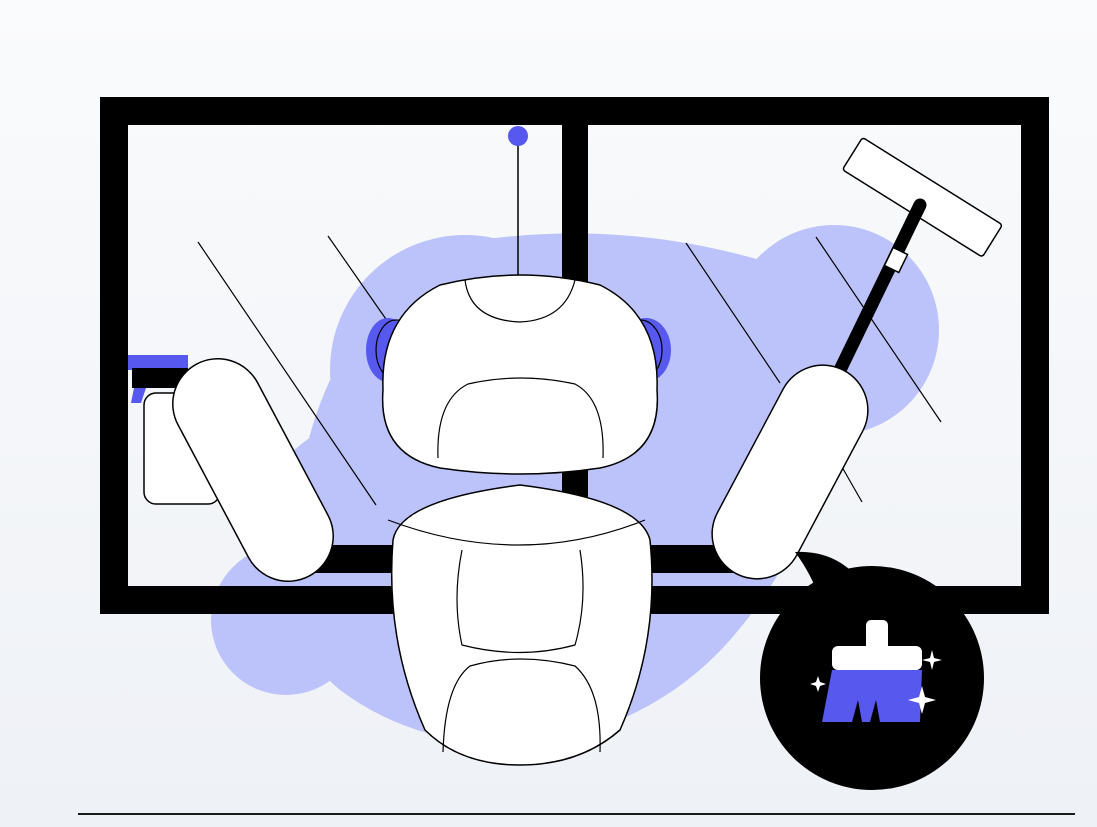 The image size is (1097, 827). What do you see at coordinates (520, 625) in the screenshot?
I see `robot-body` at bounding box center [520, 625].